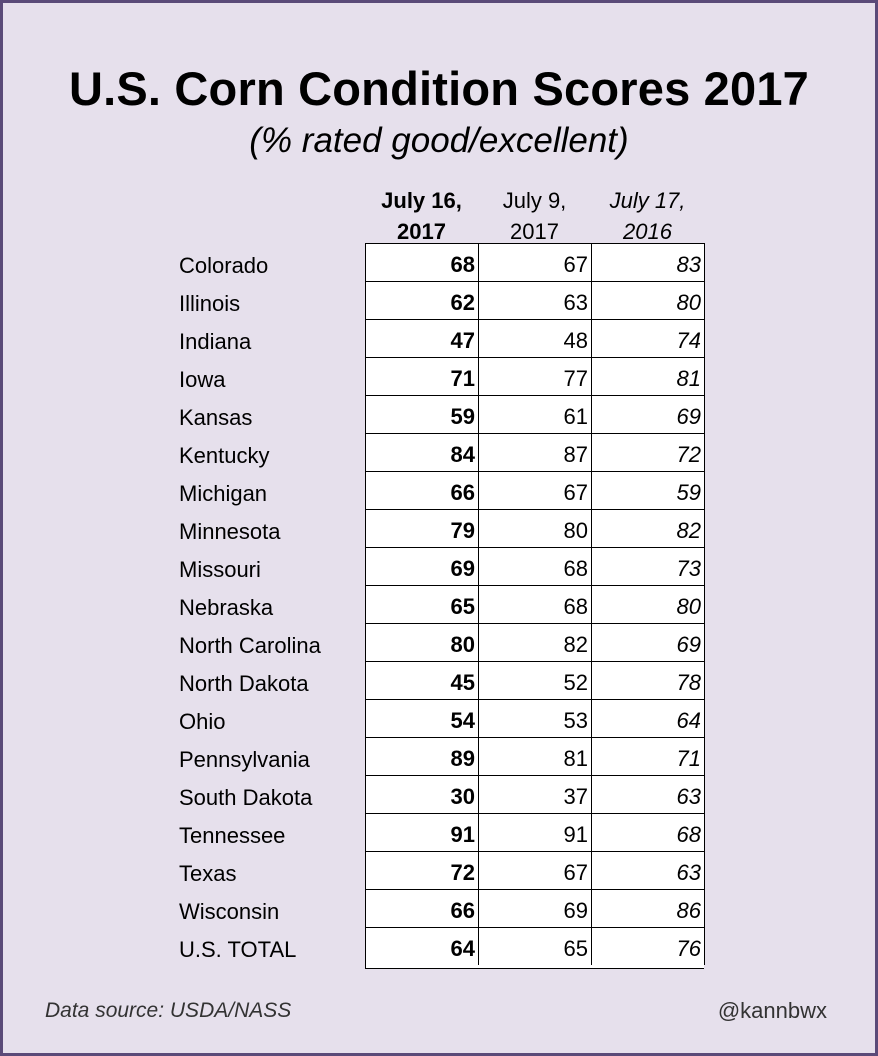 This screenshot has width=878, height=1056. What do you see at coordinates (232, 835) in the screenshot?
I see `state-label: Tennessee` at bounding box center [232, 835].